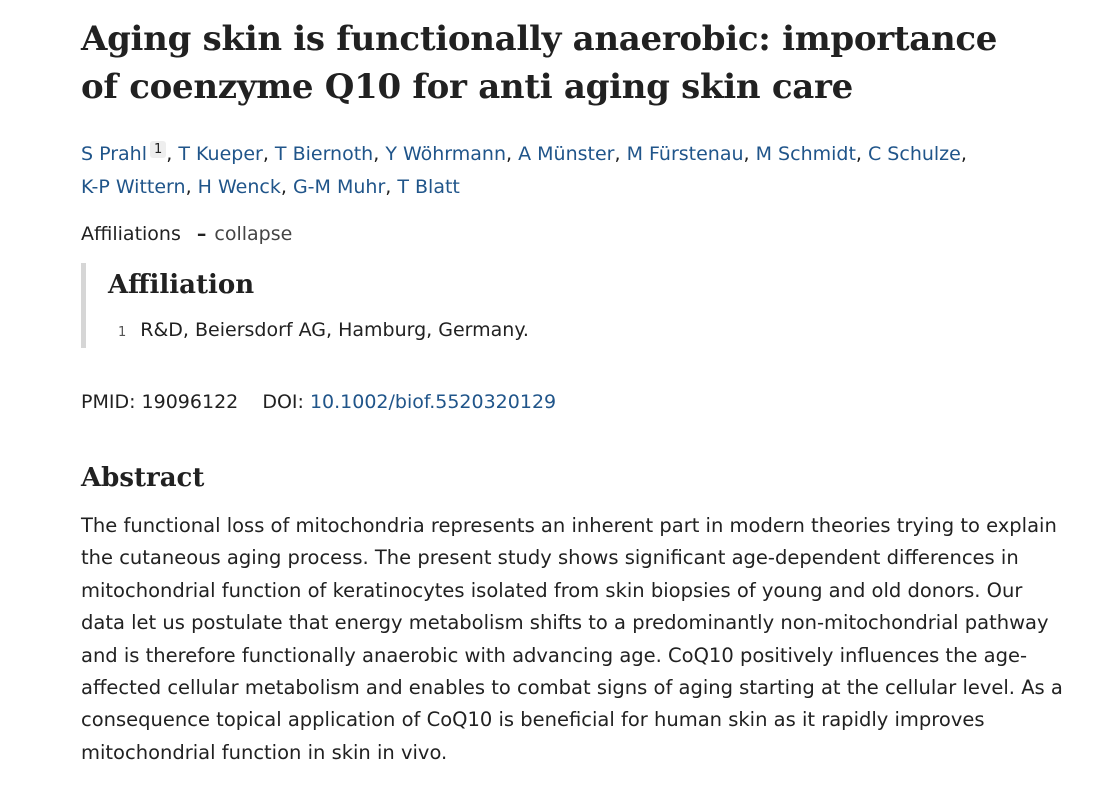 This screenshot has height=801, width=1095. Describe the element at coordinates (143, 478) in the screenshot. I see `abstract-heading: Abstract` at that location.